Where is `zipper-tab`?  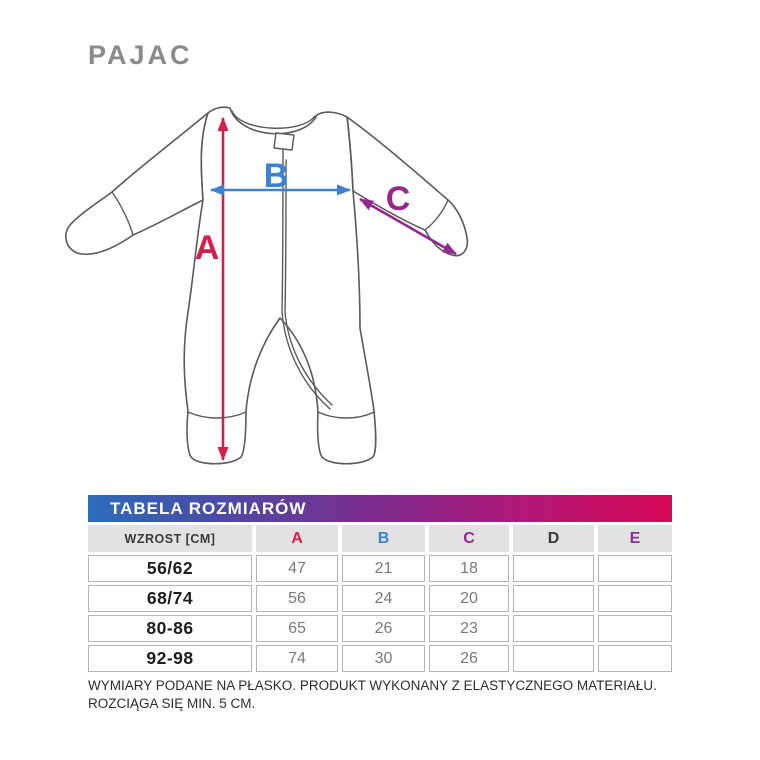 zipper-tab is located at coordinates (284, 141).